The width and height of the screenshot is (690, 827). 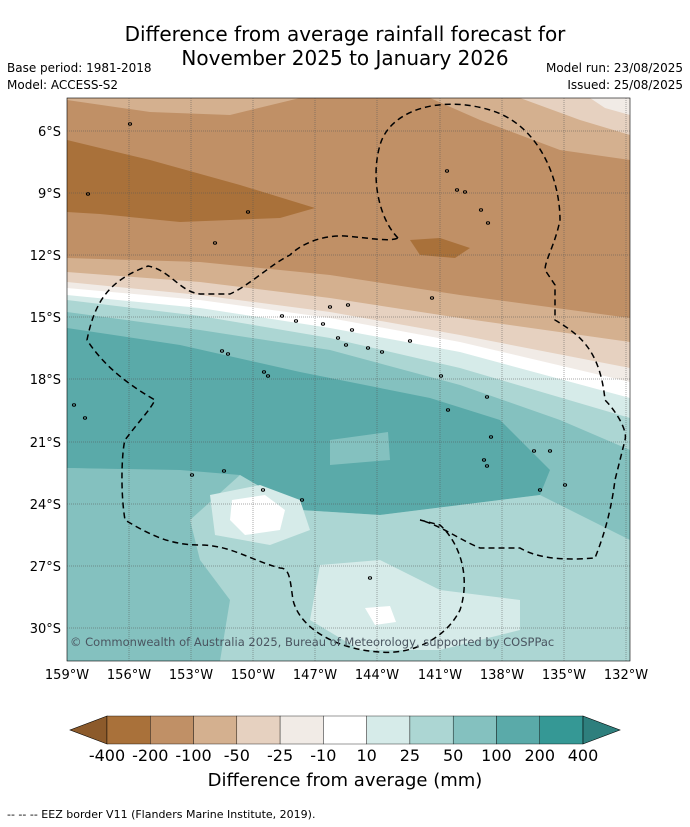 I want to click on colorbar-tick-label: -200, so click(x=150, y=755).